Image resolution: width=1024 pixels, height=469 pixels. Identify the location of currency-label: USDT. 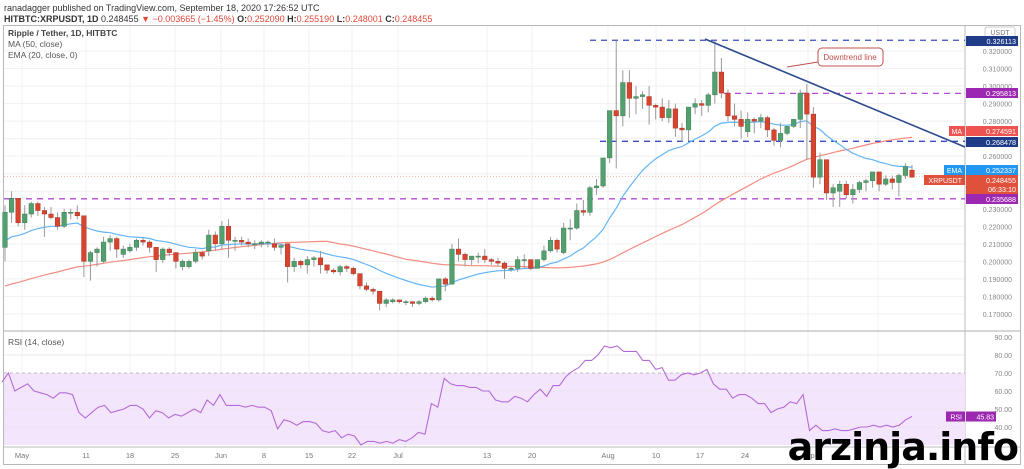
(1000, 33).